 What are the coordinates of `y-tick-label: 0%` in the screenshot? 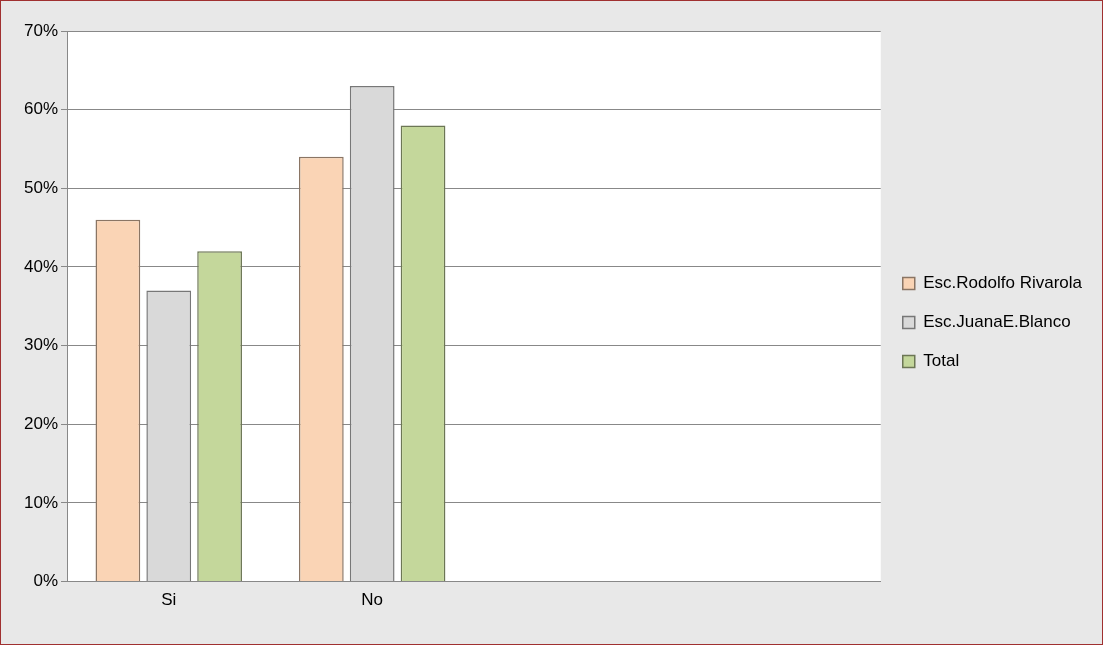 It's located at (46, 581).